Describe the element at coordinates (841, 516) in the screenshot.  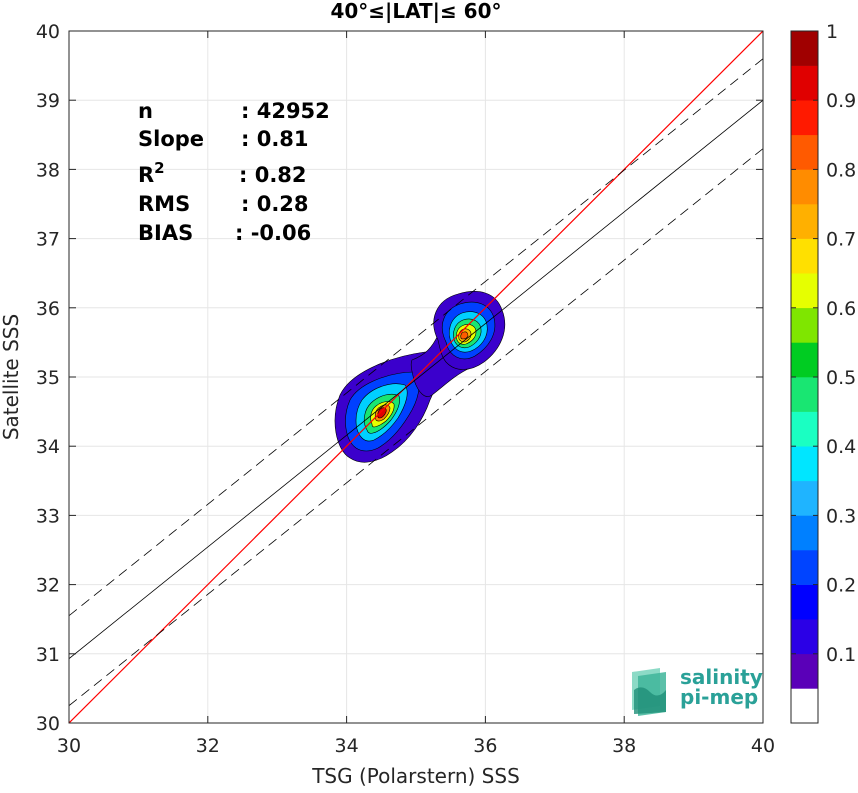
I see `colorbar-tick-label: 0.3` at that location.